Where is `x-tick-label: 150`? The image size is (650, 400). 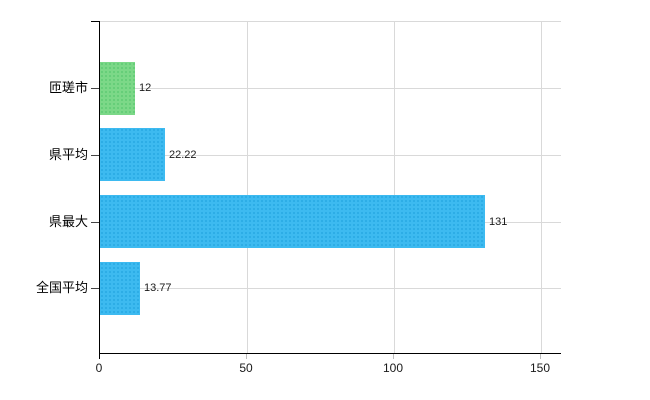 x-tick-label: 150 is located at coordinates (540, 368).